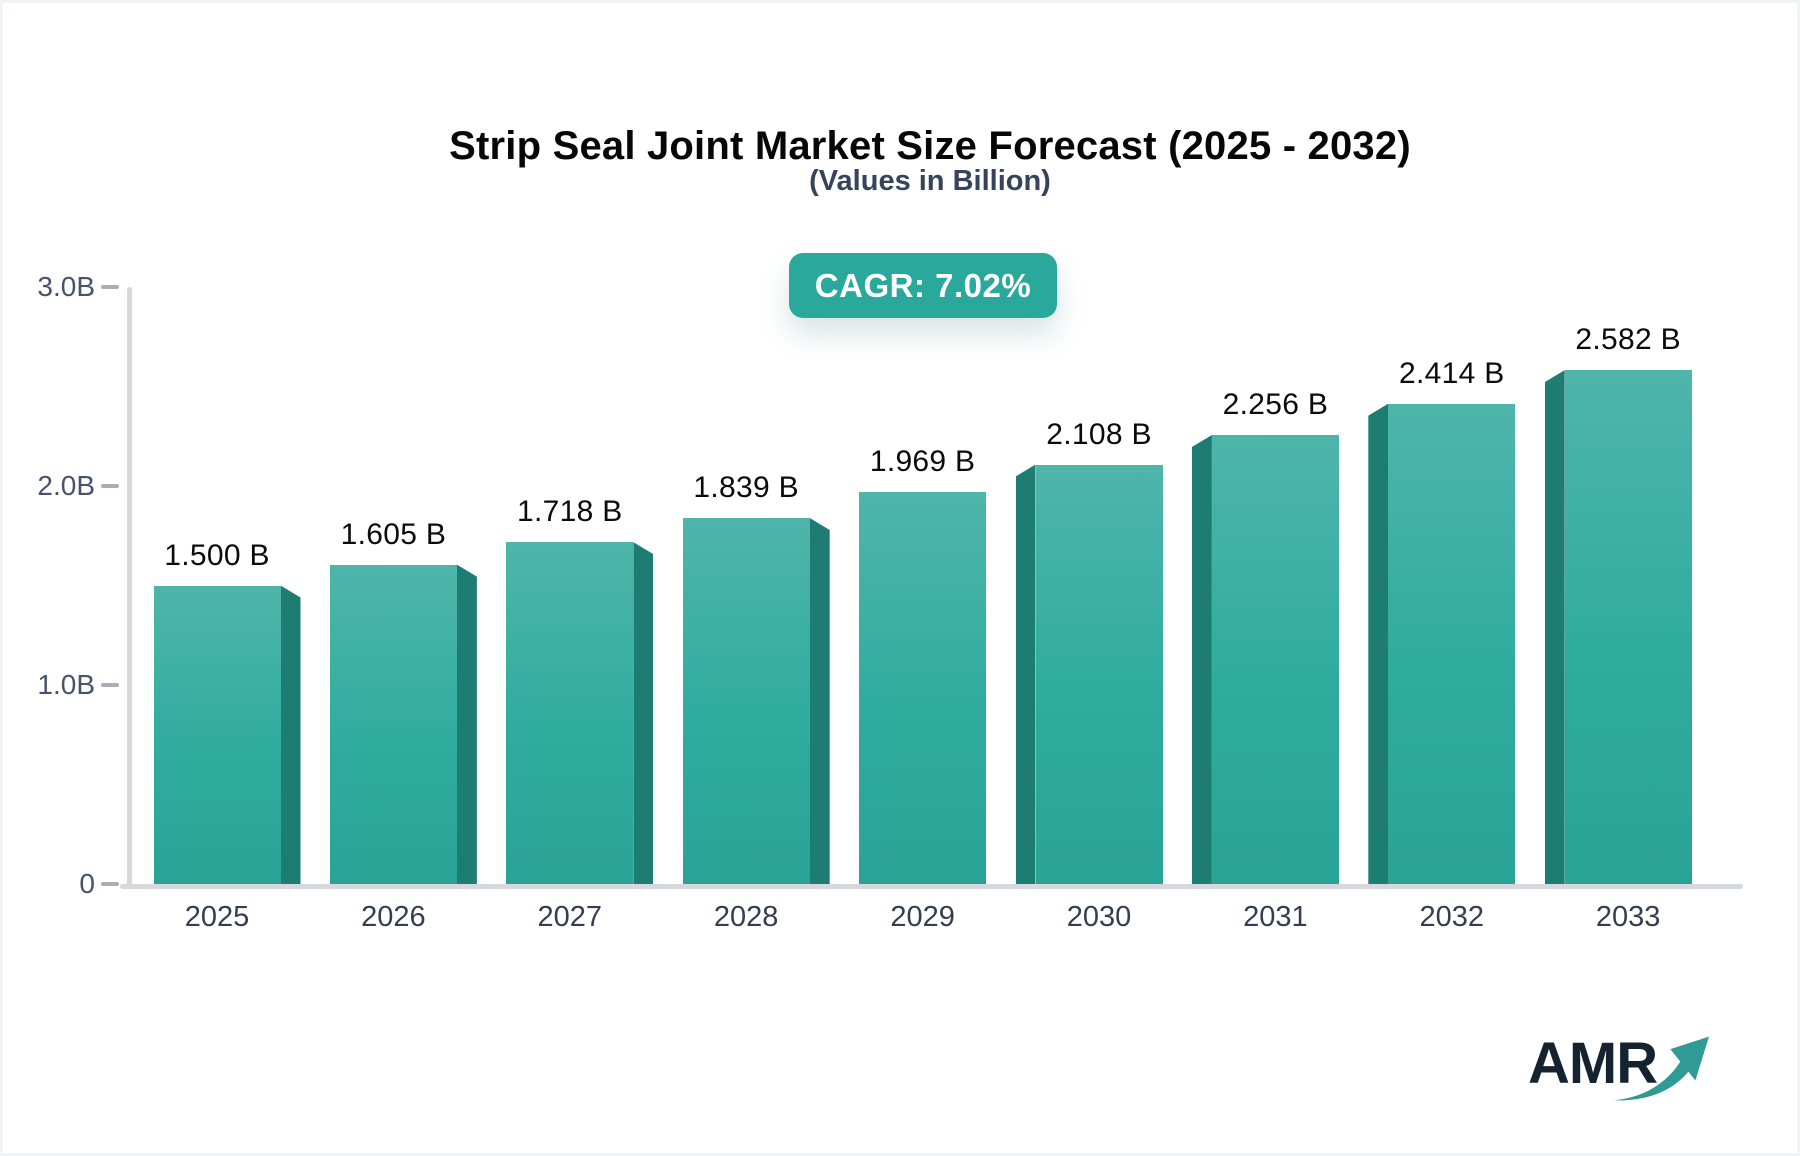  What do you see at coordinates (290, 734) in the screenshot?
I see `bar-side-2025` at bounding box center [290, 734].